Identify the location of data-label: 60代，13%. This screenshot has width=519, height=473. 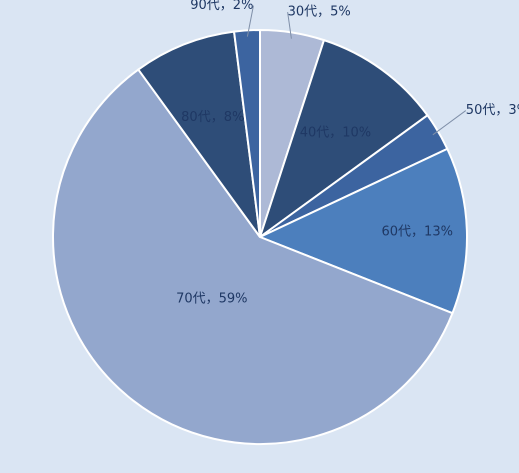
(417, 232).